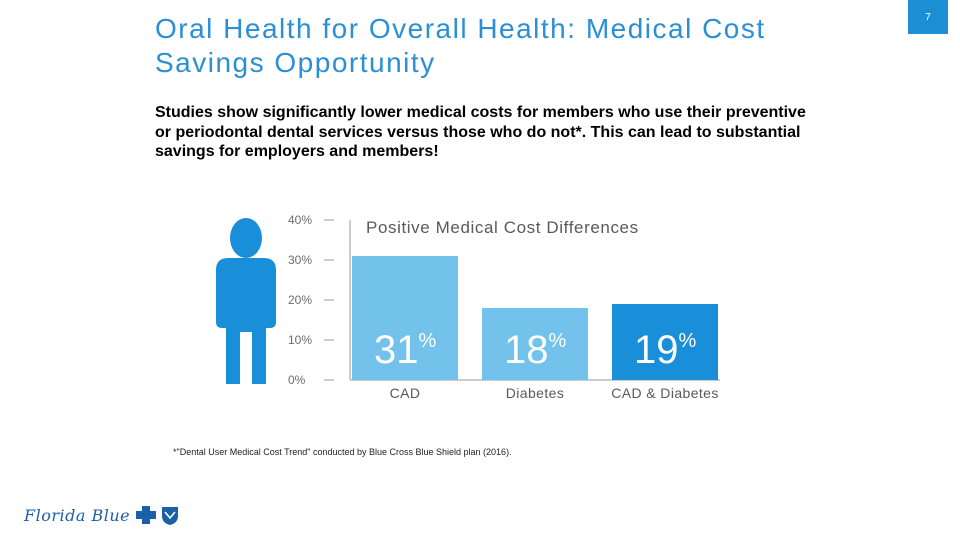  Describe the element at coordinates (665, 393) in the screenshot. I see `category-label: CAD & Diabetes` at that location.